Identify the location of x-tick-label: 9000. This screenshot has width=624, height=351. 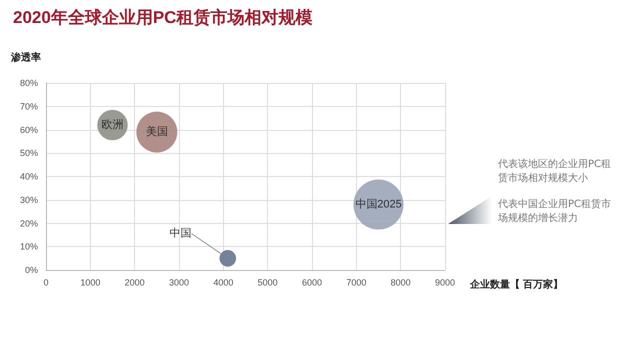
(445, 283).